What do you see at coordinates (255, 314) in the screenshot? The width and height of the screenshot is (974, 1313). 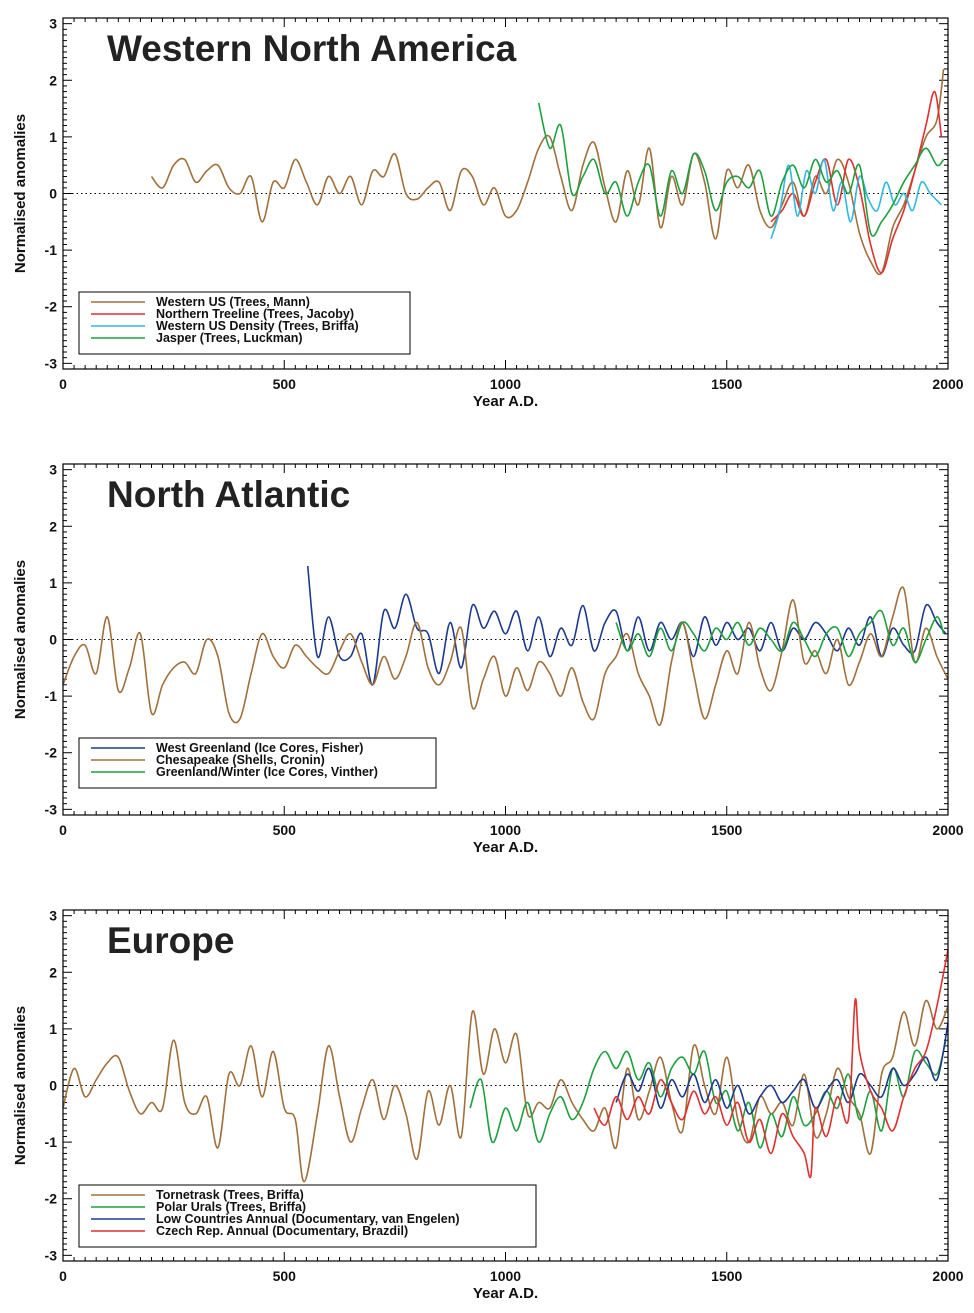 I see `legend-entry: Northern Treeline (Trees, Jacoby)` at bounding box center [255, 314].